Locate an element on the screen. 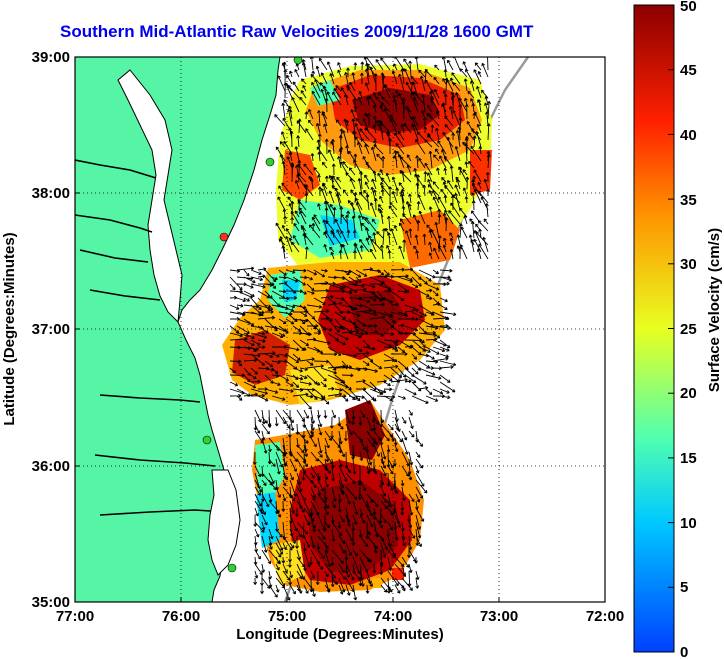  radar-stations is located at coordinates (252, 315).